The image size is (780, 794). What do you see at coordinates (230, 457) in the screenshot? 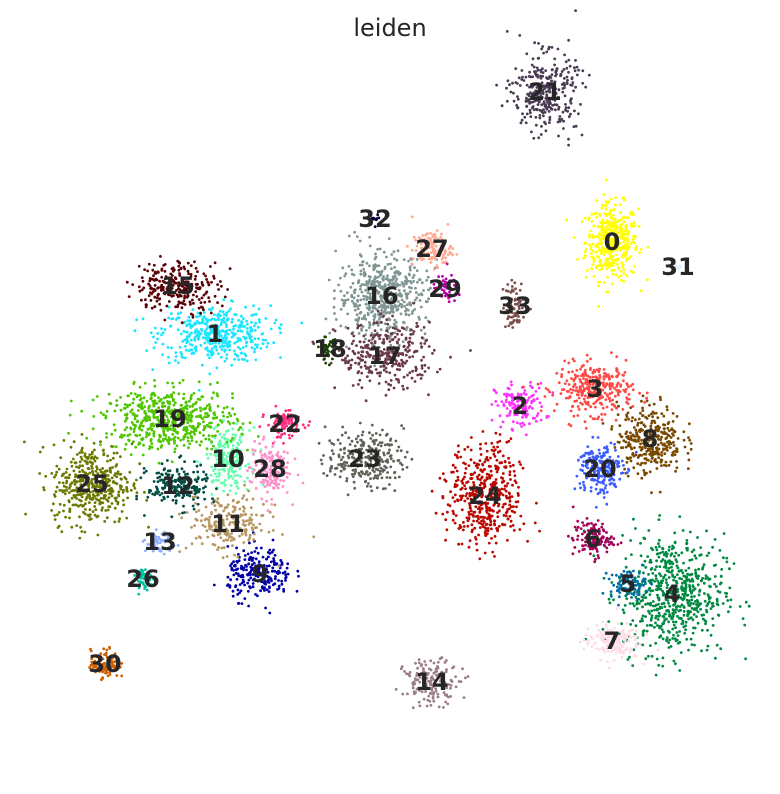
I see `cluster-10-points` at bounding box center [230, 457].